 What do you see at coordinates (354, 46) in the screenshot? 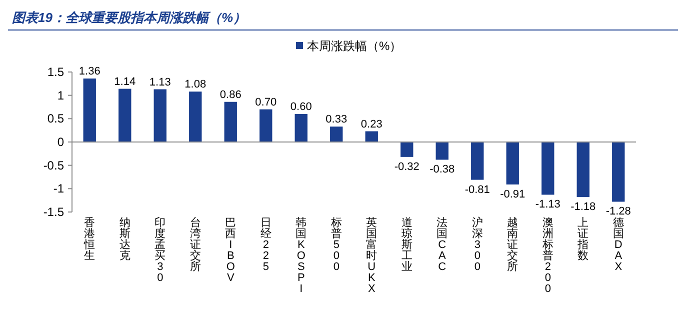
I see `legend-label: 本周涨跌幅（%）` at bounding box center [354, 46].